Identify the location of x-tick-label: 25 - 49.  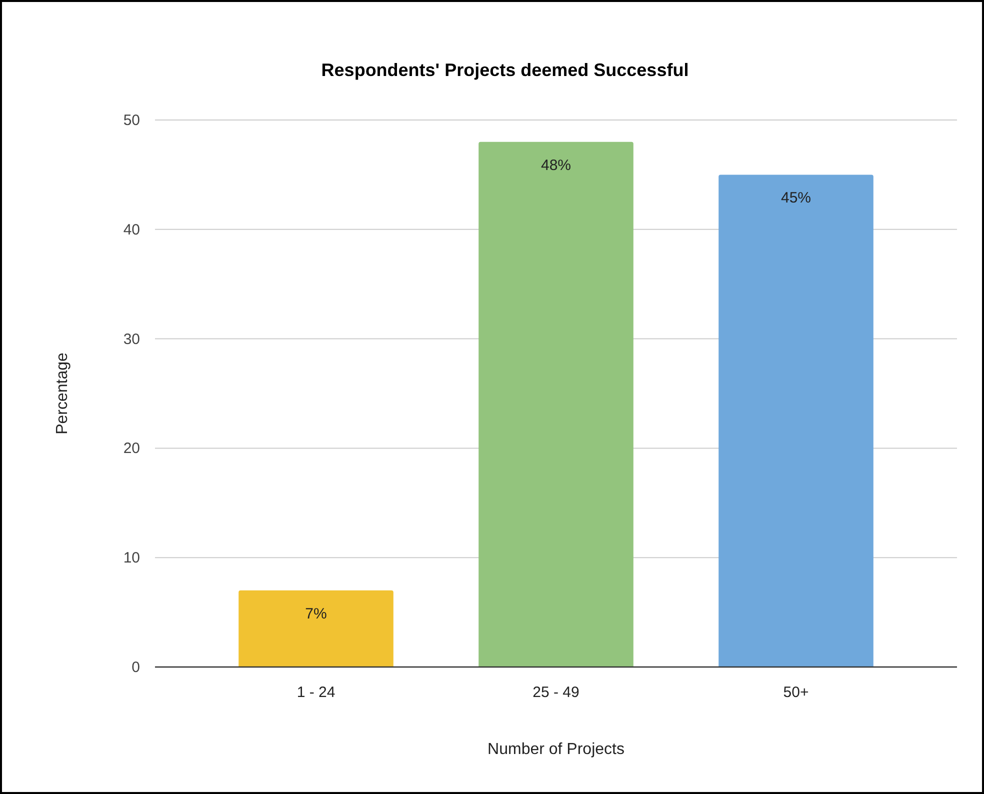
(556, 692).